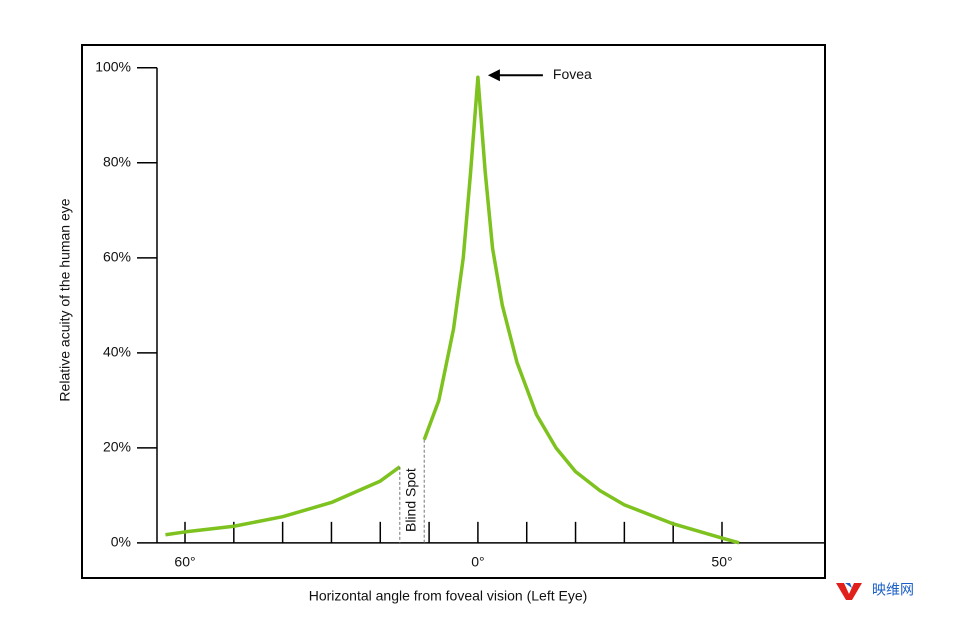 This screenshot has width=969, height=623. I want to click on y-tick-label: 60%, so click(117, 257).